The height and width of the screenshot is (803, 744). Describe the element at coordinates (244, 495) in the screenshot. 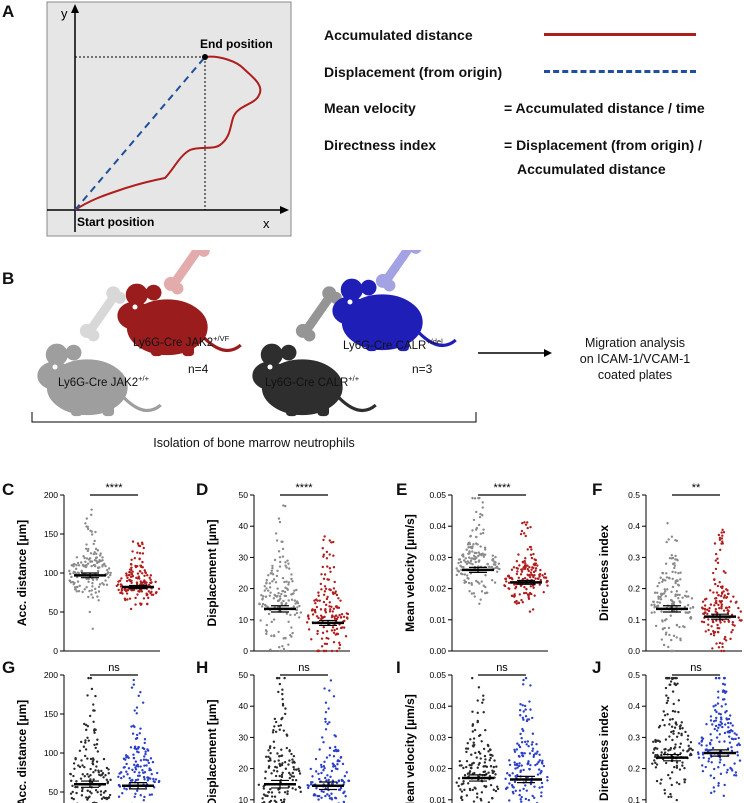

I see `y-tick-label: 50` at that location.